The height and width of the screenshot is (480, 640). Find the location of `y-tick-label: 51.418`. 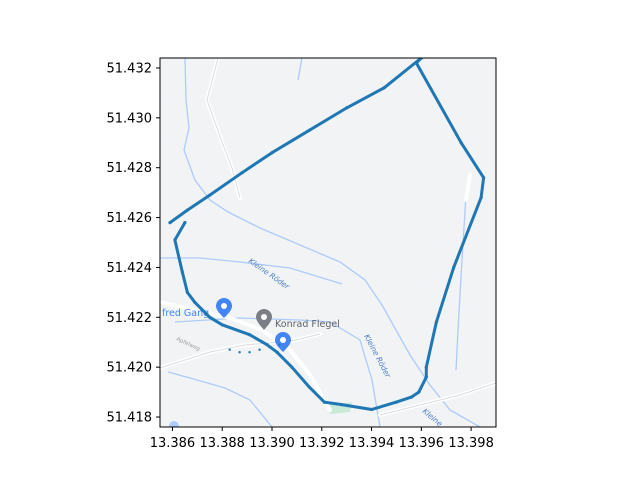

y-tick-label: 51.418 is located at coordinates (130, 418).